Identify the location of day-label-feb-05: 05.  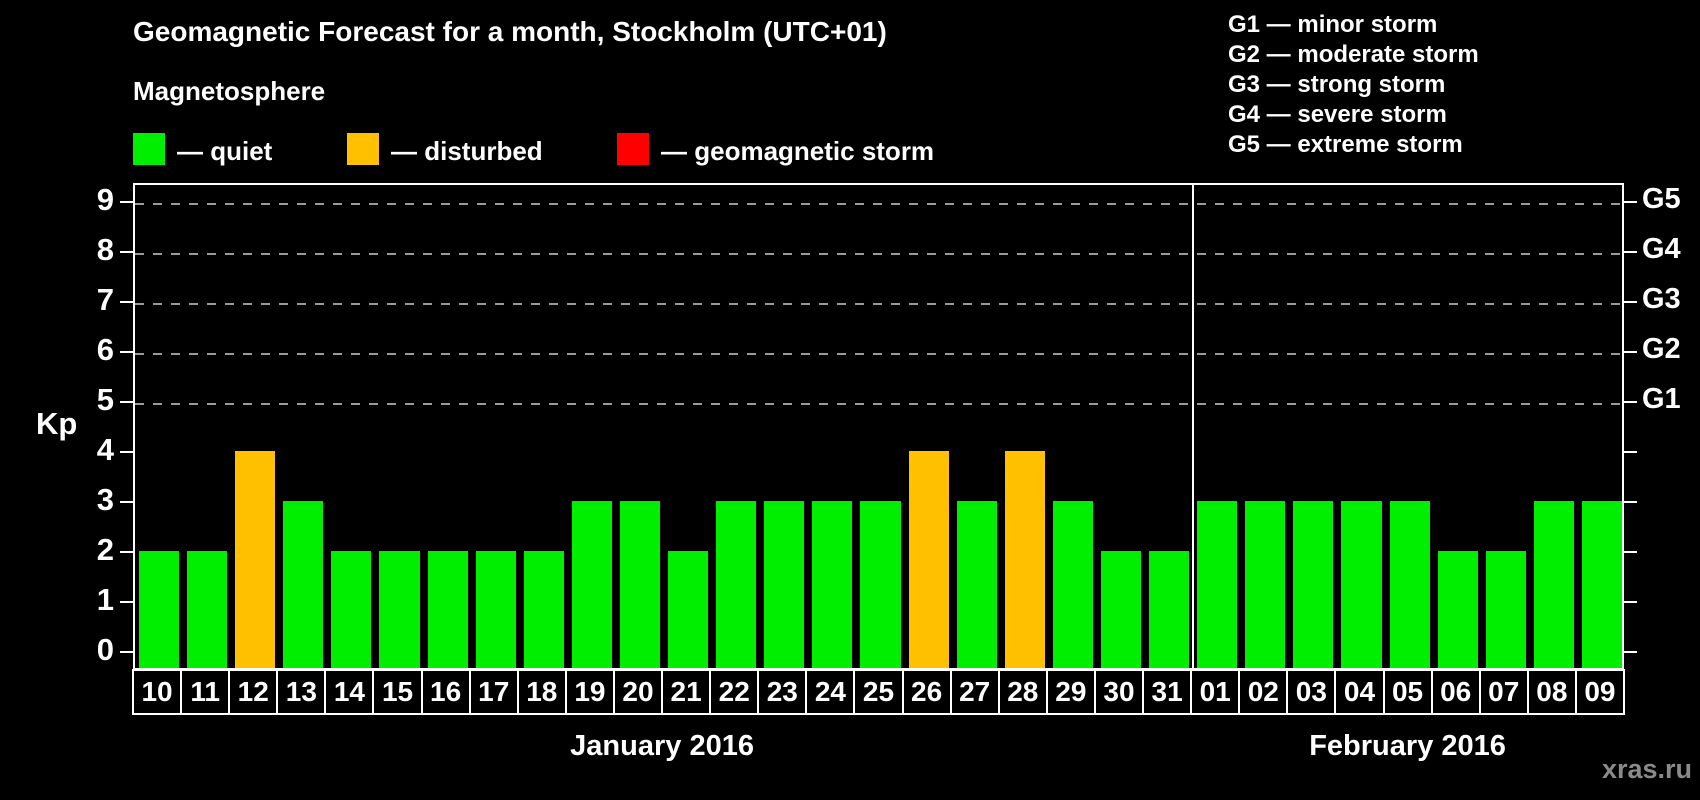
(1407, 692).